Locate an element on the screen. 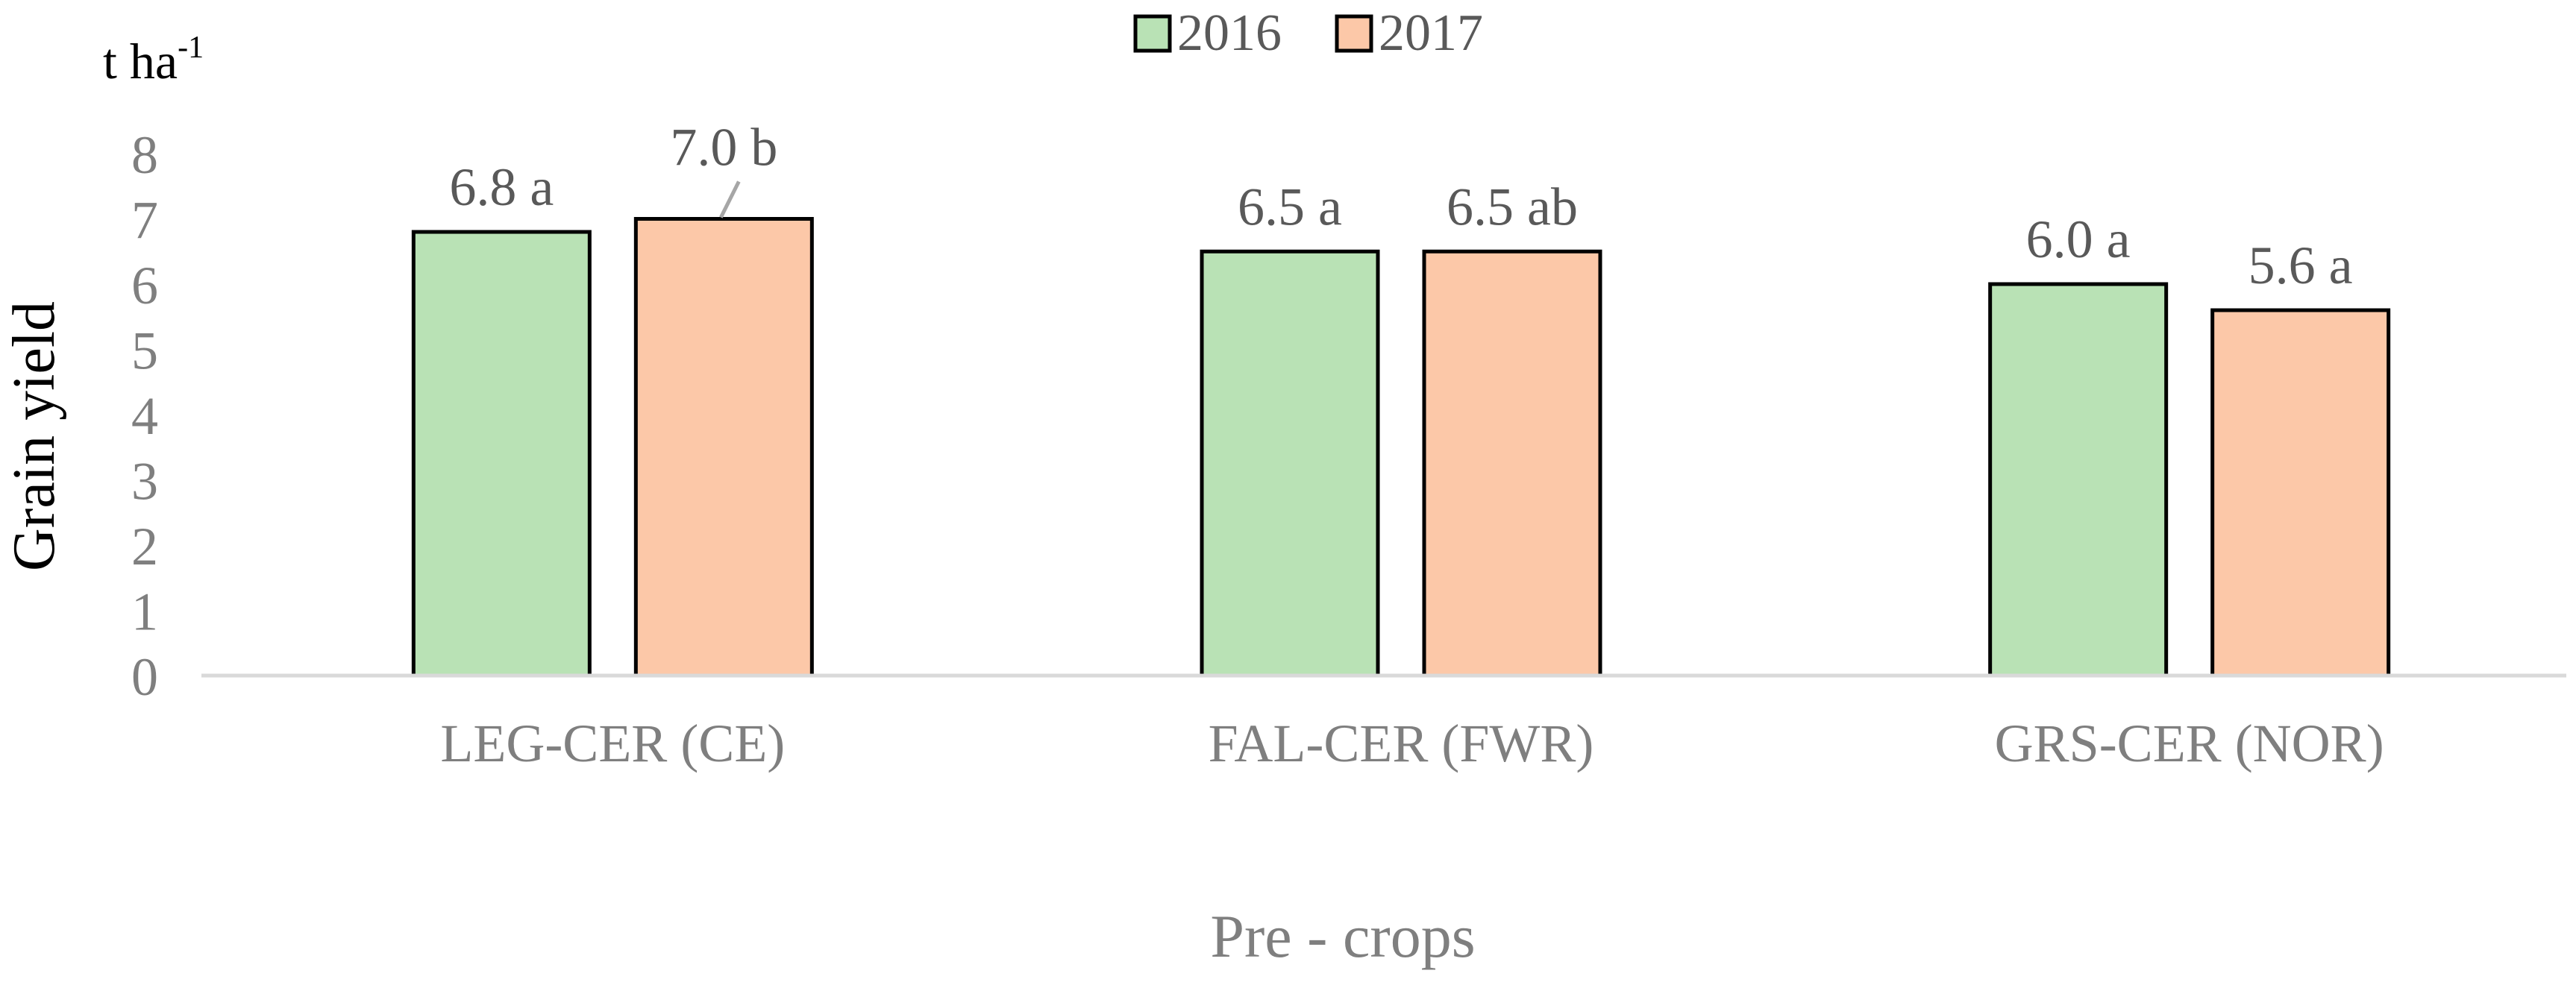  legend-swatch-2017 is located at coordinates (1354, 33).